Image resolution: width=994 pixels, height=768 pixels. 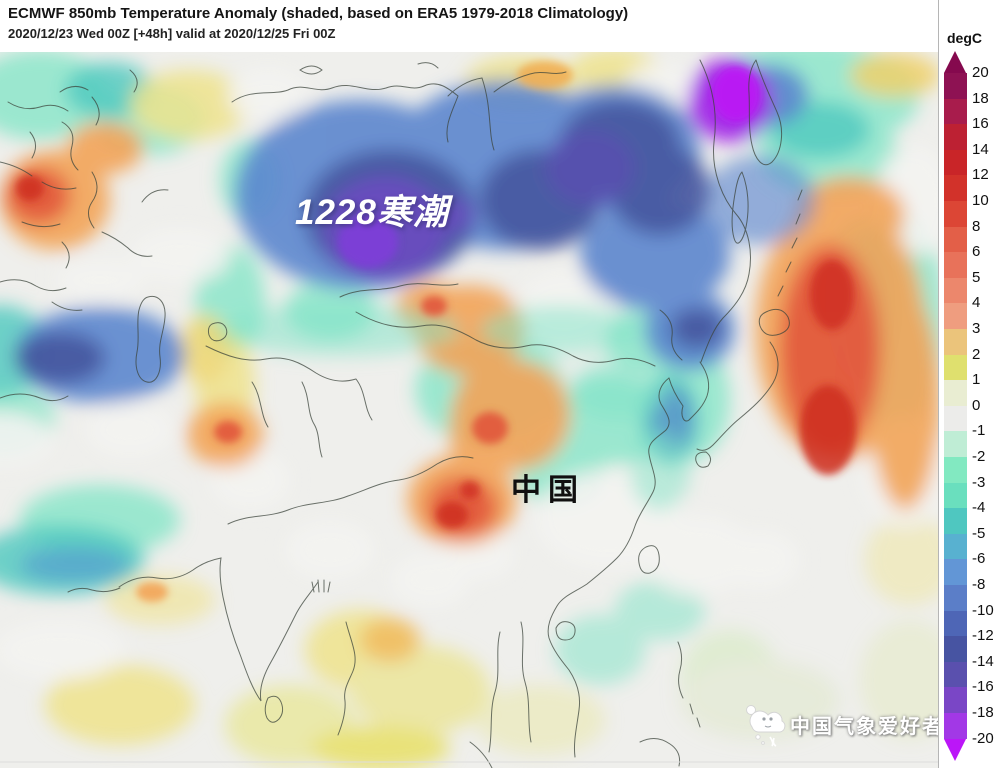 What do you see at coordinates (983, 687) in the screenshot?
I see `colorbar-tick-label: -16` at bounding box center [983, 687].